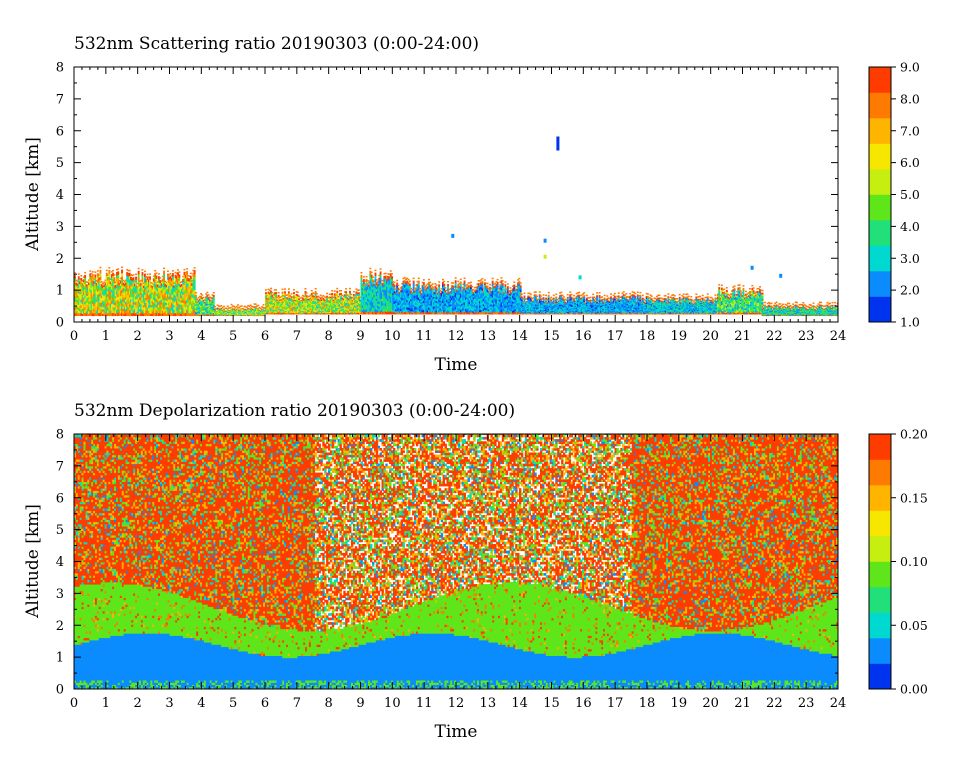 This screenshot has width=960, height=770. Describe the element at coordinates (914, 561) in the screenshot. I see `colorbar-tick-label: 0.10` at that location.